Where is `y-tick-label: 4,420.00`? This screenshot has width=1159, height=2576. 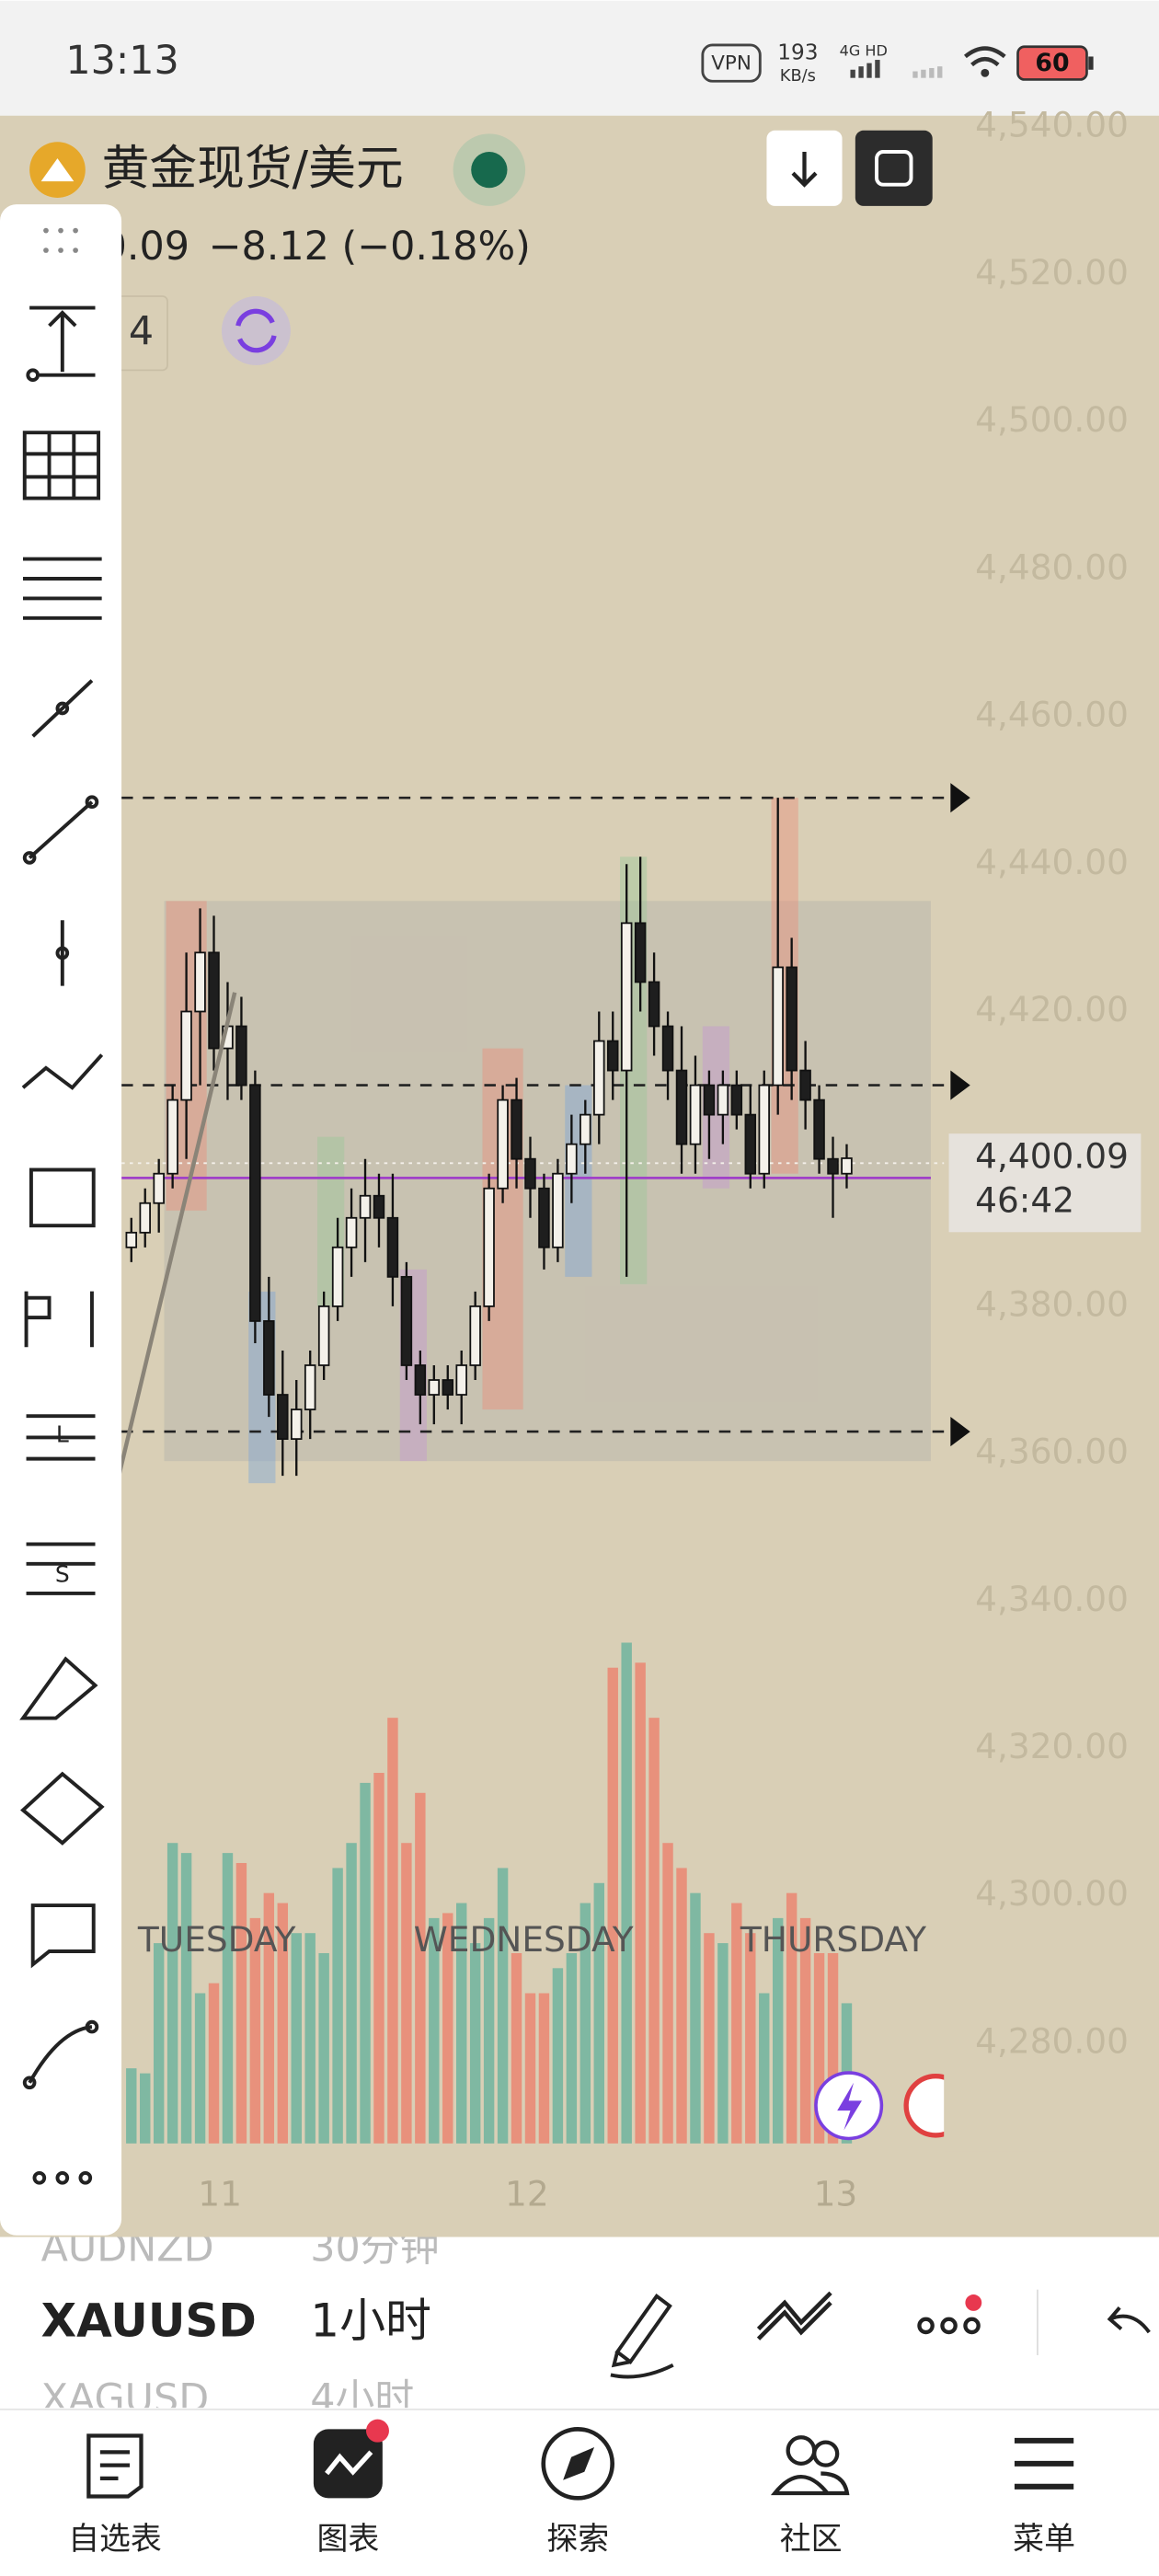
y-tick-label: 4,420.00 is located at coordinates (1052, 1009).